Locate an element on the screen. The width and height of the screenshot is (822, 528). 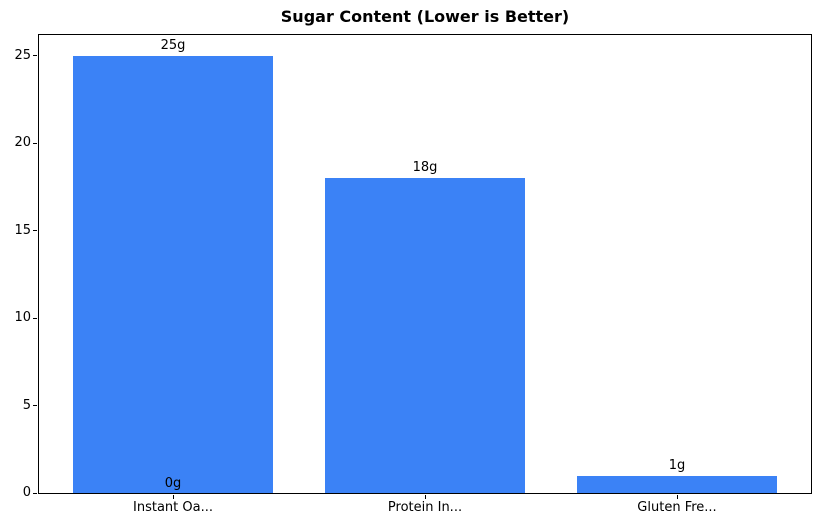
y-axis-tick-label: 25 is located at coordinates (22, 55).